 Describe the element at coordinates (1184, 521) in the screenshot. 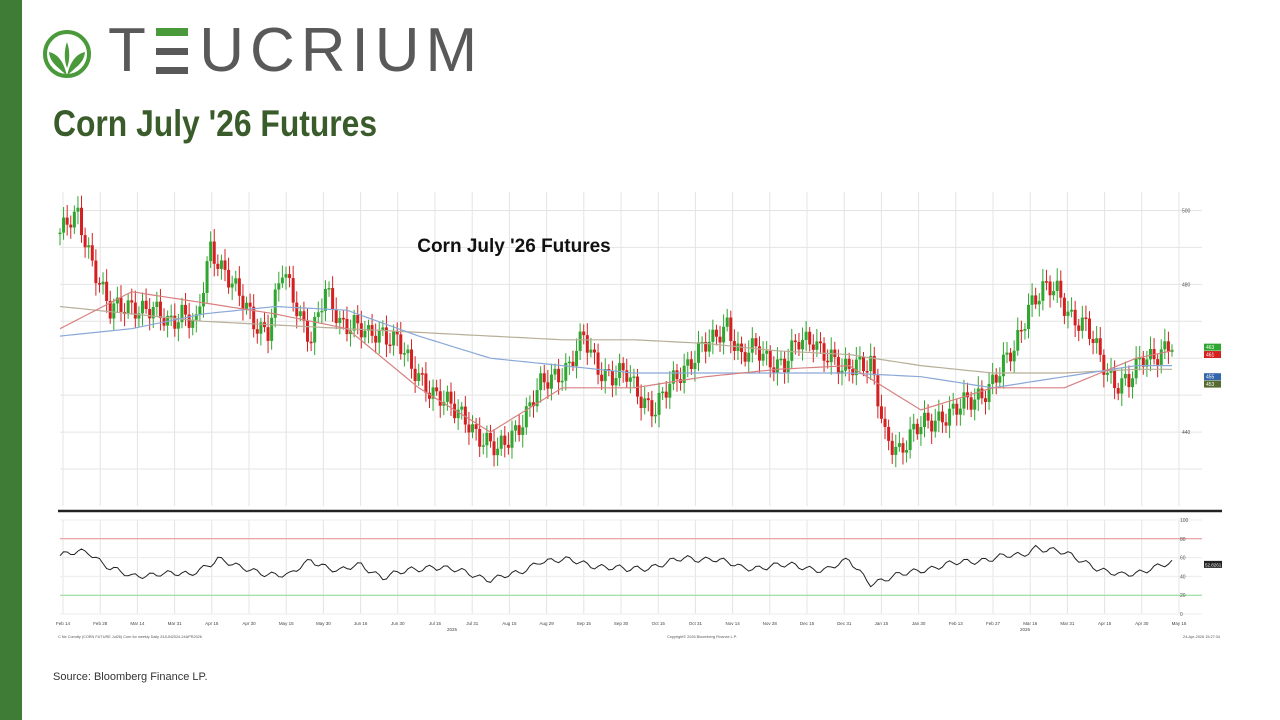

I see `indicator-y-label: 100` at that location.